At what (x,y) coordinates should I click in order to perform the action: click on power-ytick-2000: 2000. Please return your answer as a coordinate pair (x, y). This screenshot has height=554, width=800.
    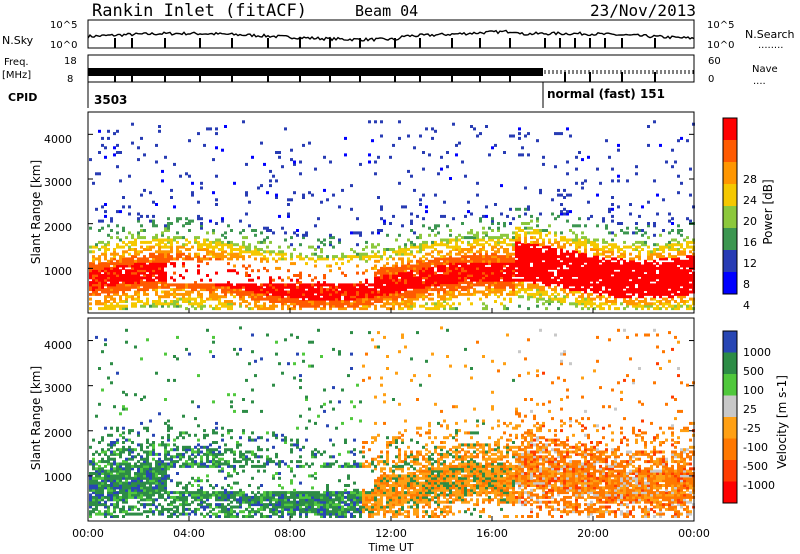
    Looking at the image, I should click on (58, 227).